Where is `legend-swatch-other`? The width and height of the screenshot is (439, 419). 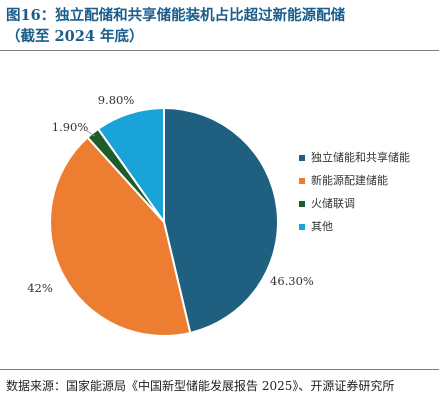 legend-swatch-other is located at coordinates (302, 227).